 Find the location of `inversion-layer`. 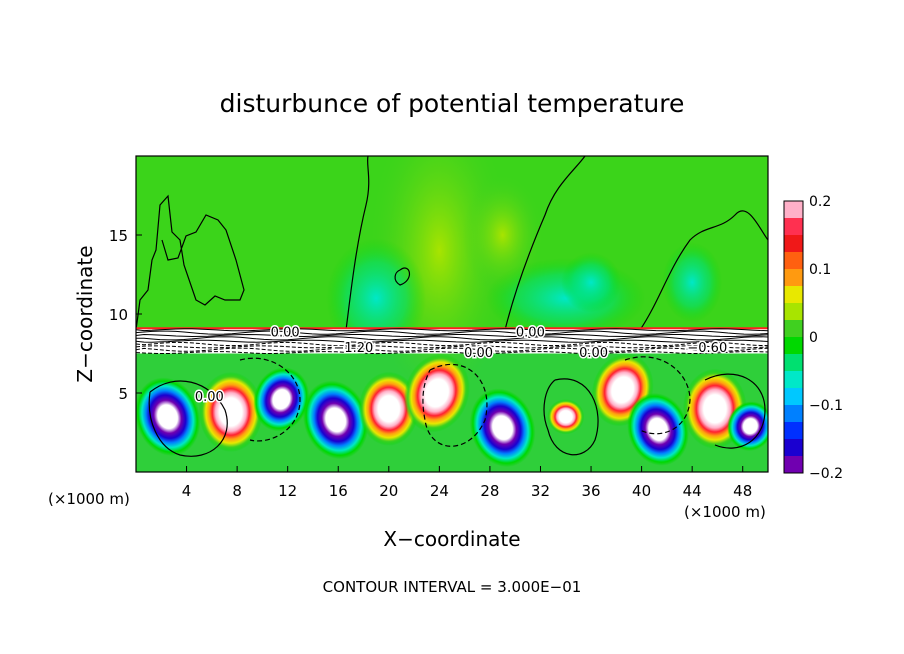

inversion-layer is located at coordinates (452, 341).